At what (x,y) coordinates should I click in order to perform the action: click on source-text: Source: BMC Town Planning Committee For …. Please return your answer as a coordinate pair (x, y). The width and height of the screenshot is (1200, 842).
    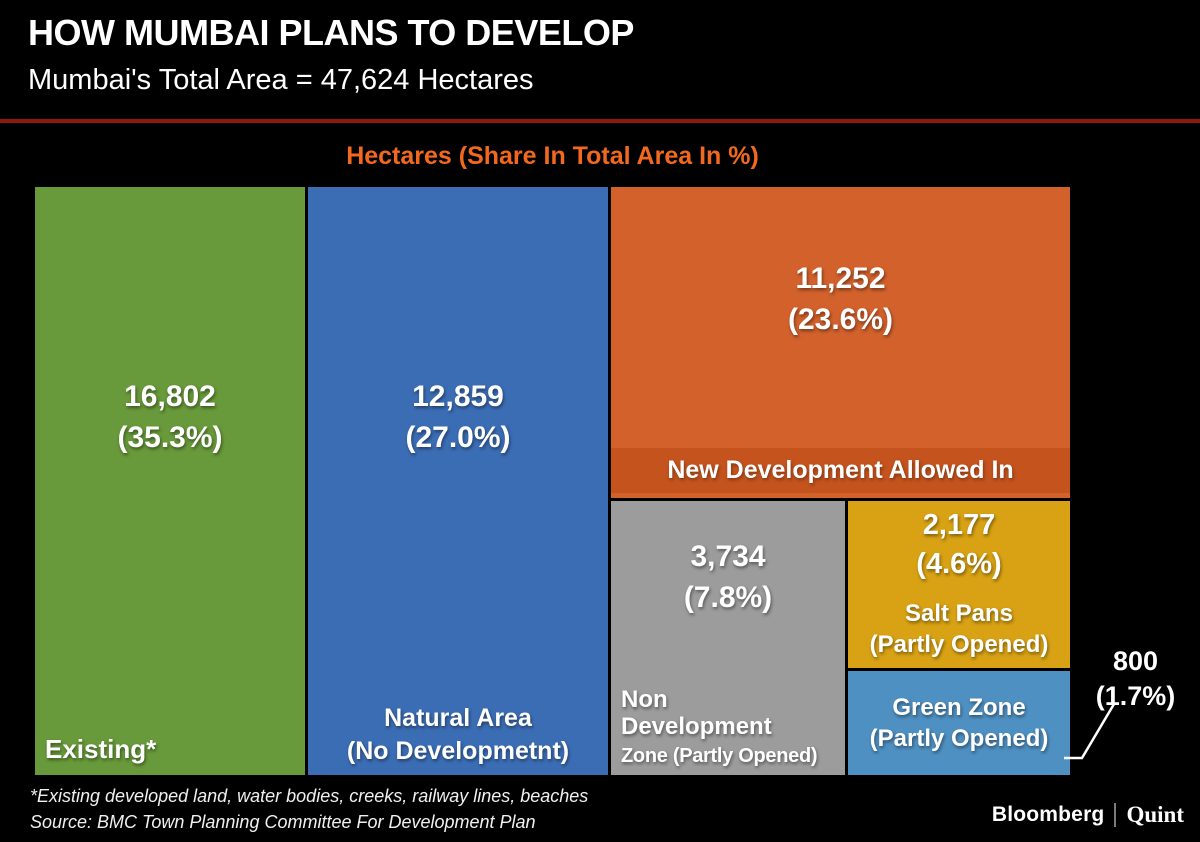
    Looking at the image, I should click on (283, 822).